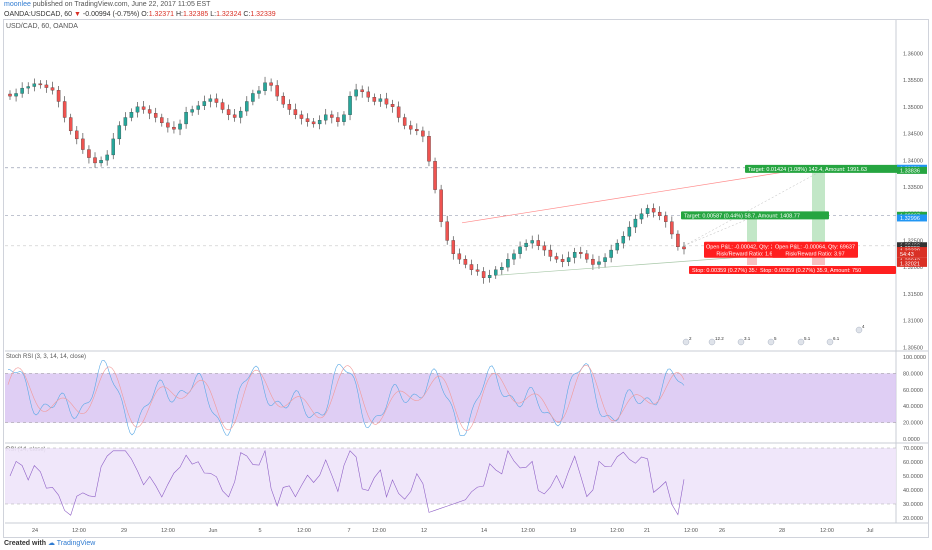  I want to click on stoch-tick-label: 20.0000, so click(913, 424).